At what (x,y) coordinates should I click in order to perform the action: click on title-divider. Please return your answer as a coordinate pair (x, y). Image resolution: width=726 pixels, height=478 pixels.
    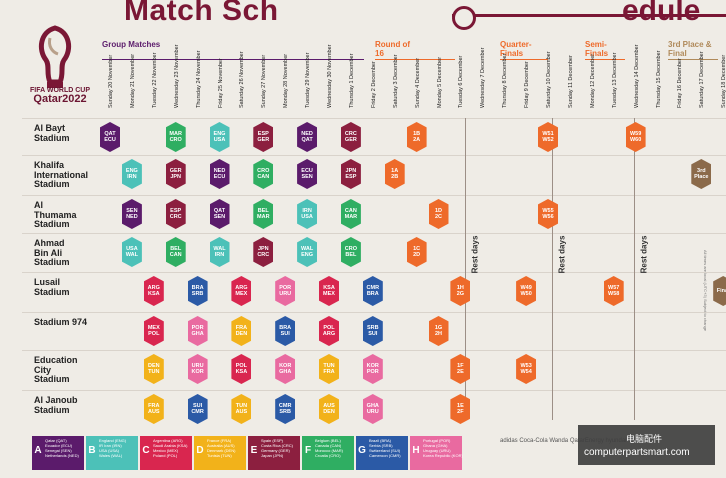
    Looking at the image, I should click on (589, 15).